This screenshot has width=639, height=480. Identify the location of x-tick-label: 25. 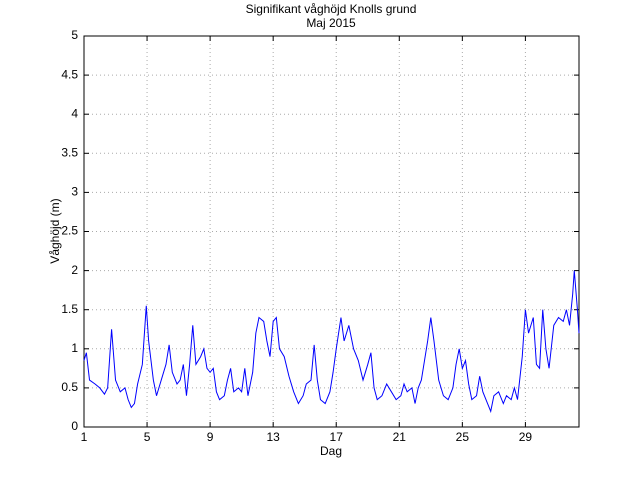
(463, 437).